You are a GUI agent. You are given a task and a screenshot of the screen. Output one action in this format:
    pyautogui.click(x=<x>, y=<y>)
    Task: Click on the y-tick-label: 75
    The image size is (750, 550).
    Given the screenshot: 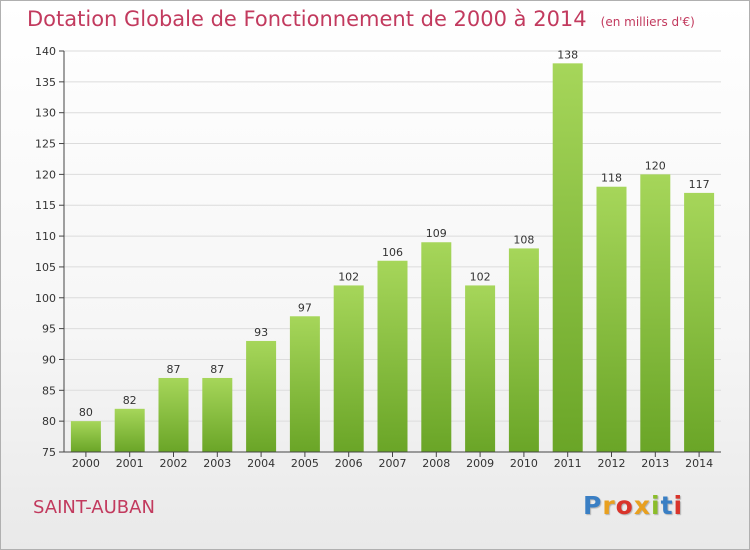 What is the action you would take?
    pyautogui.click(x=49, y=452)
    